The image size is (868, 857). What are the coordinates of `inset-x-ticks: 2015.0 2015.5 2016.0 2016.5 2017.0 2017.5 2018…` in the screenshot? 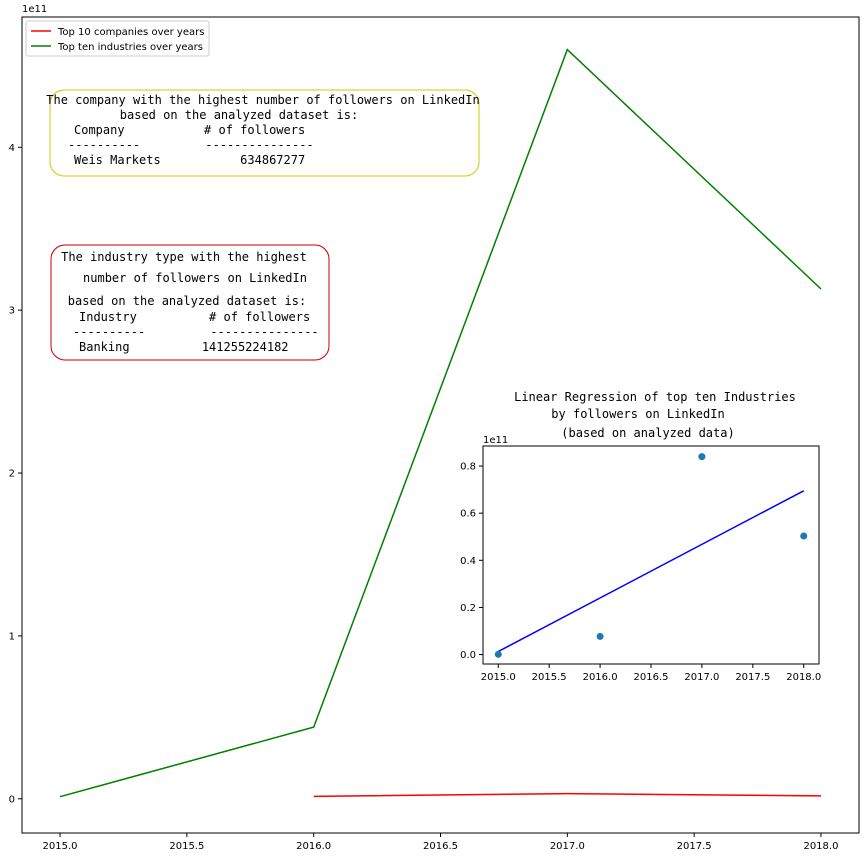 It's located at (651, 673).